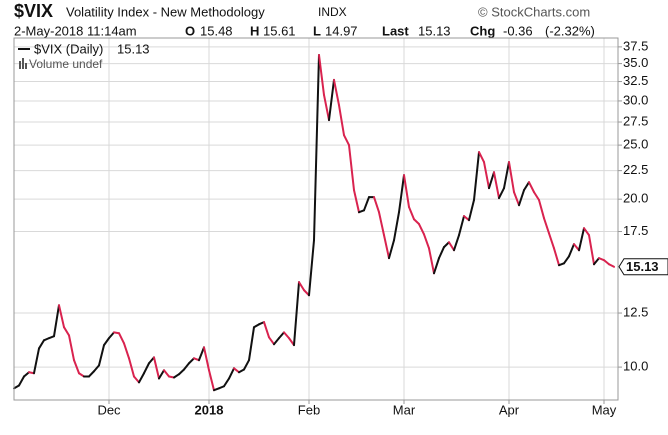 The image size is (668, 435). Describe the element at coordinates (635, 366) in the screenshot. I see `y-tick-label: 10.0` at that location.